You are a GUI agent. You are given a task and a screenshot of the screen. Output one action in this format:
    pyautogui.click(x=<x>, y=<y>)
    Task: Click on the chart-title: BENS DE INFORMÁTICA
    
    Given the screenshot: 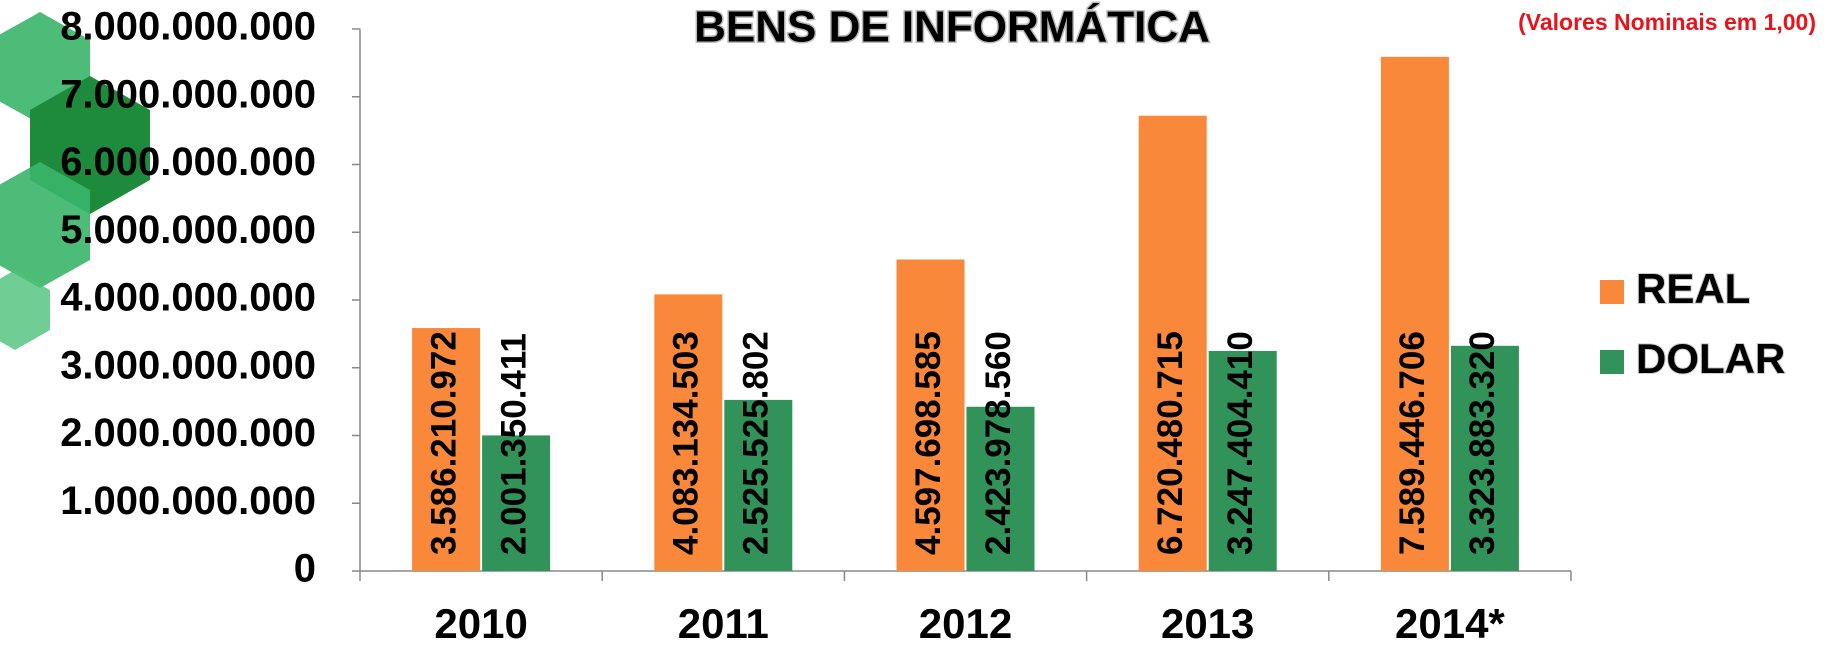 What is the action you would take?
    pyautogui.click(x=952, y=27)
    